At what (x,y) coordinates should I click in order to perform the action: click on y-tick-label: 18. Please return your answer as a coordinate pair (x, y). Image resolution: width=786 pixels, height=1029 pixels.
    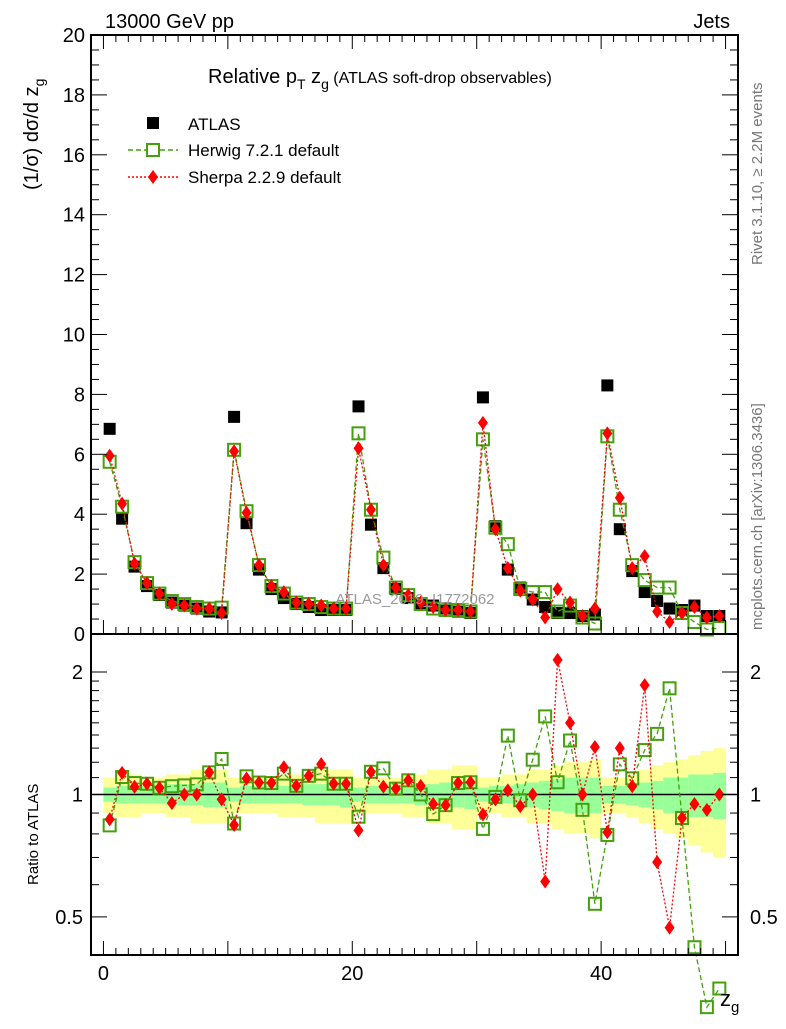
    Looking at the image, I should click on (74, 96).